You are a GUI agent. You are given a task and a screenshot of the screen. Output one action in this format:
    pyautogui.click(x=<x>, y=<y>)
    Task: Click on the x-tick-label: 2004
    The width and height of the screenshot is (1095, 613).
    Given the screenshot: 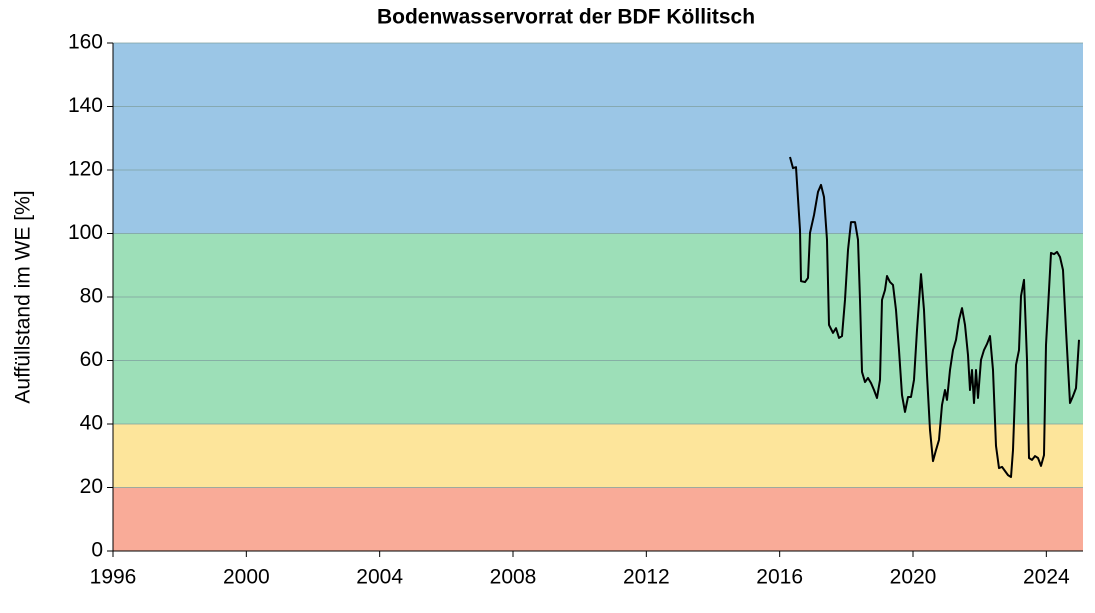 What is the action you would take?
    pyautogui.click(x=379, y=577)
    